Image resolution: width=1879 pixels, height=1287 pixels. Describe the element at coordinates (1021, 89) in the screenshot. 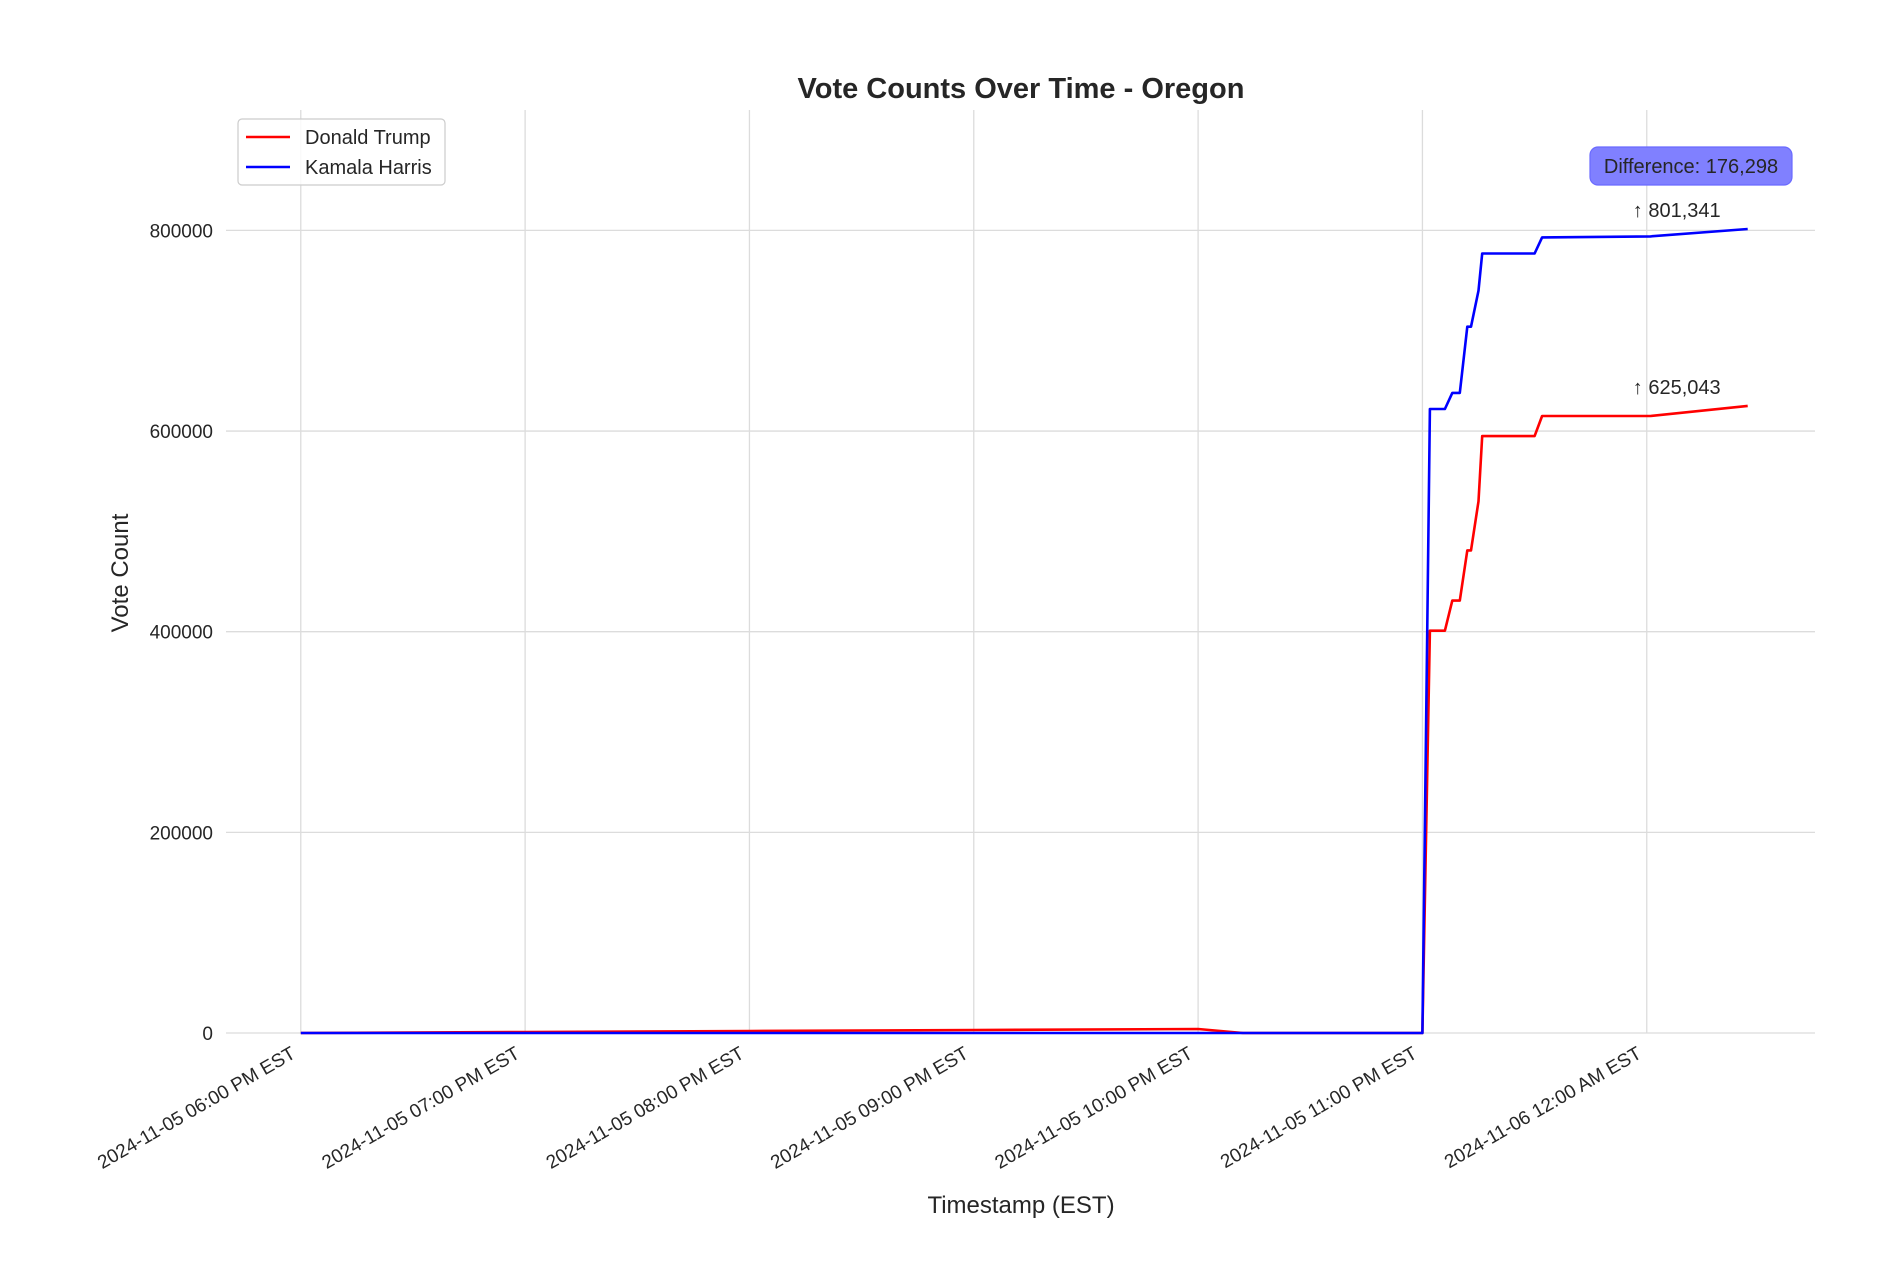

I see `chart-title: Vote Counts Over Time - Oregon` at that location.